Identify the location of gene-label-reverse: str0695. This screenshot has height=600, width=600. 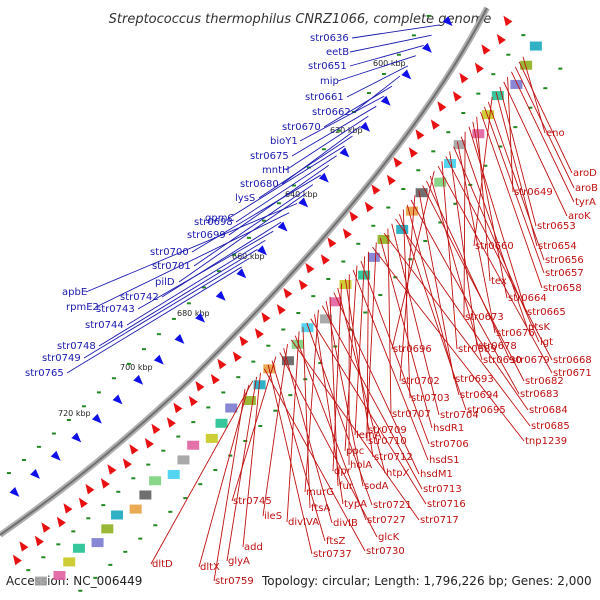
(486, 410).